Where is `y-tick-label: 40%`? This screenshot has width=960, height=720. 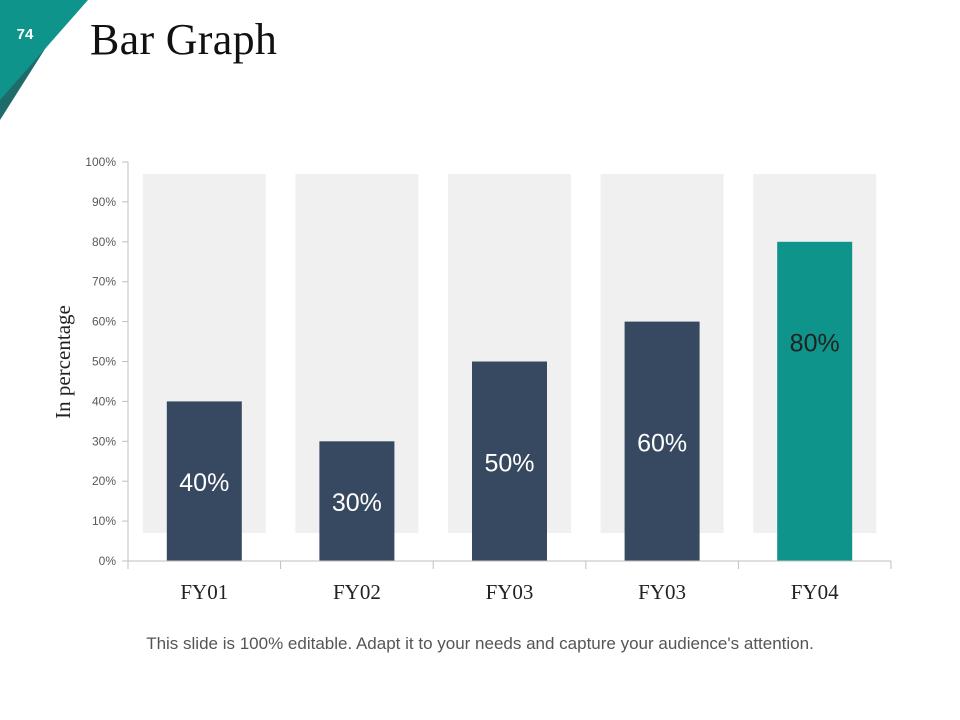
y-tick-label: 40% is located at coordinates (104, 401).